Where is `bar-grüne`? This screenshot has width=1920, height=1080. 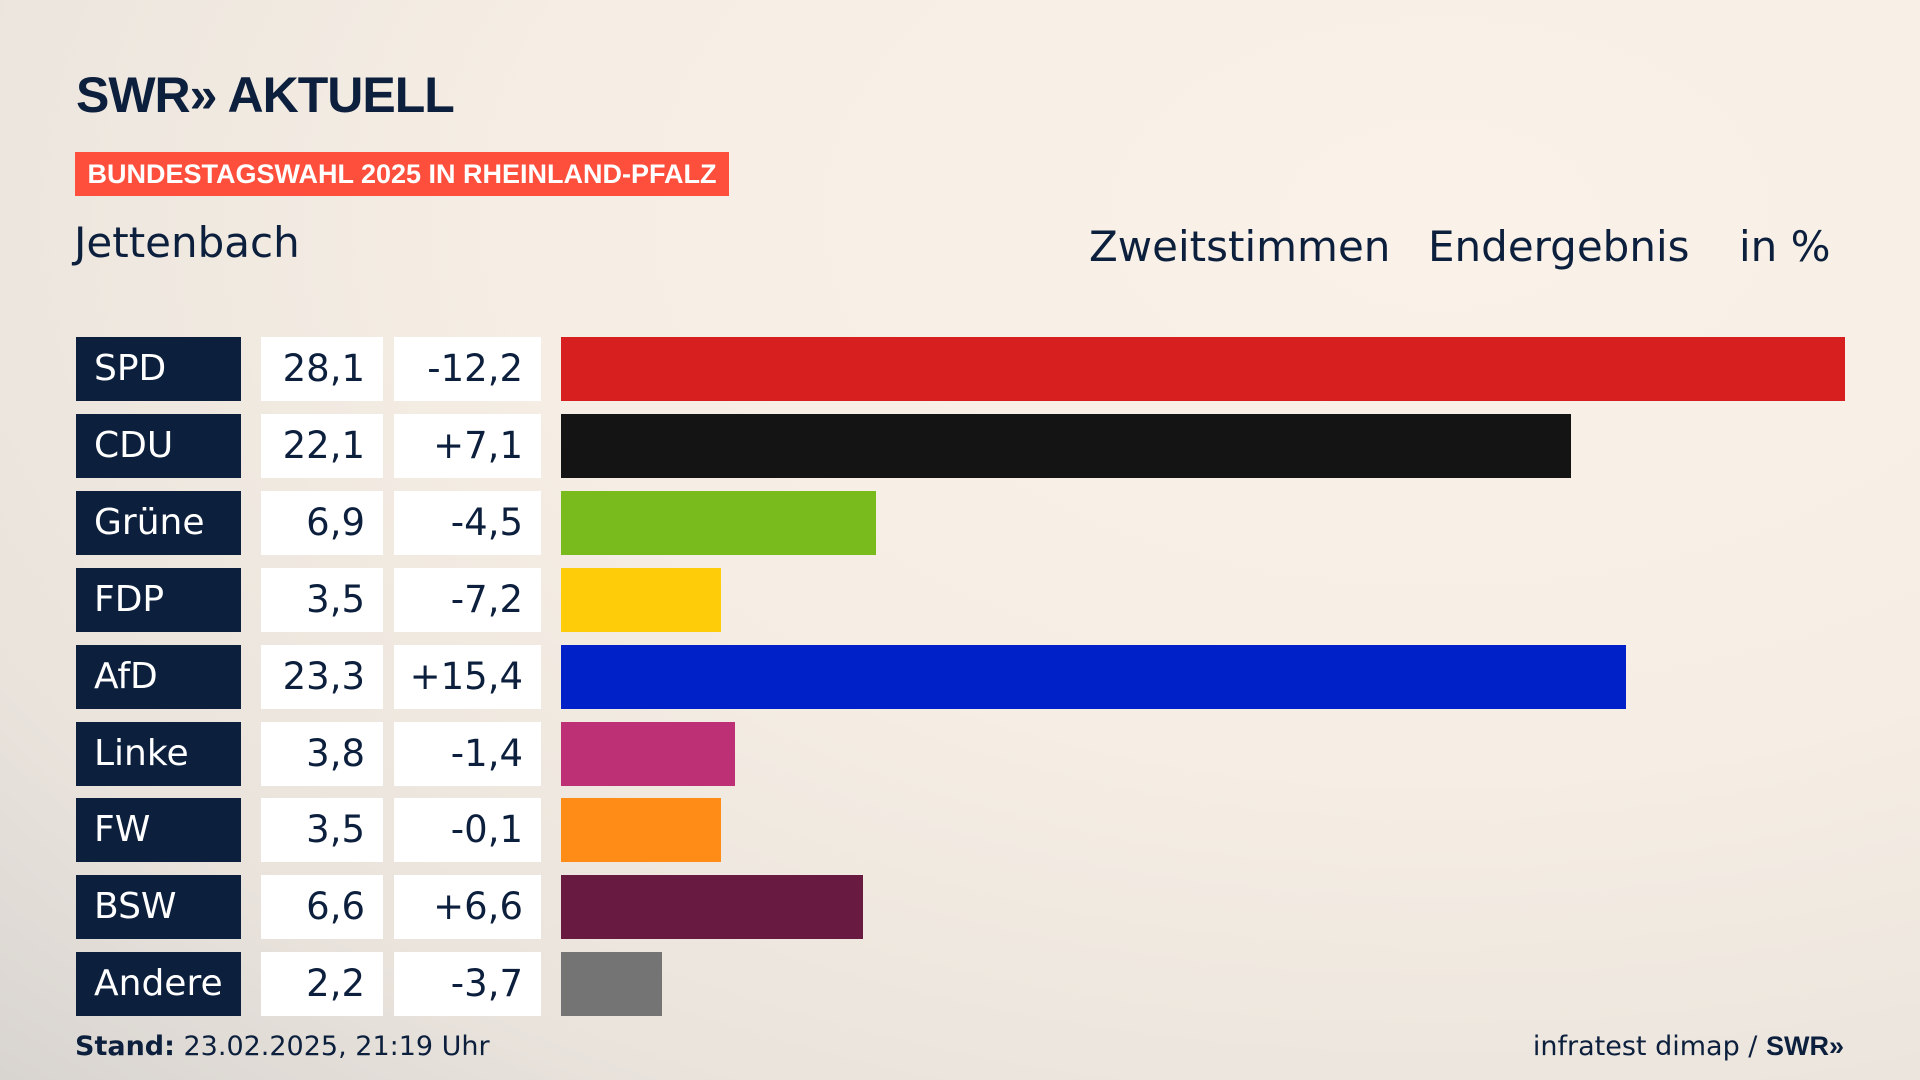 bar-grüne is located at coordinates (719, 522).